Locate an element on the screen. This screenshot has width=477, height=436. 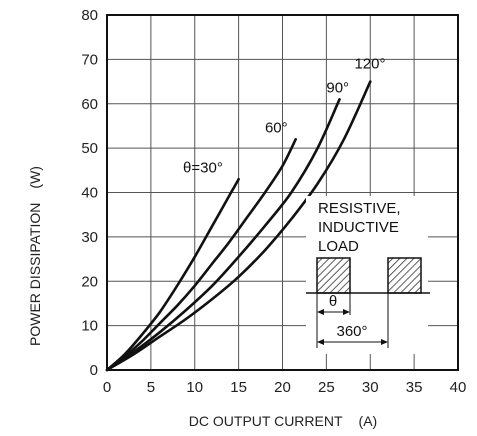
series-label-theta-30: θ=30° is located at coordinates (203, 168).